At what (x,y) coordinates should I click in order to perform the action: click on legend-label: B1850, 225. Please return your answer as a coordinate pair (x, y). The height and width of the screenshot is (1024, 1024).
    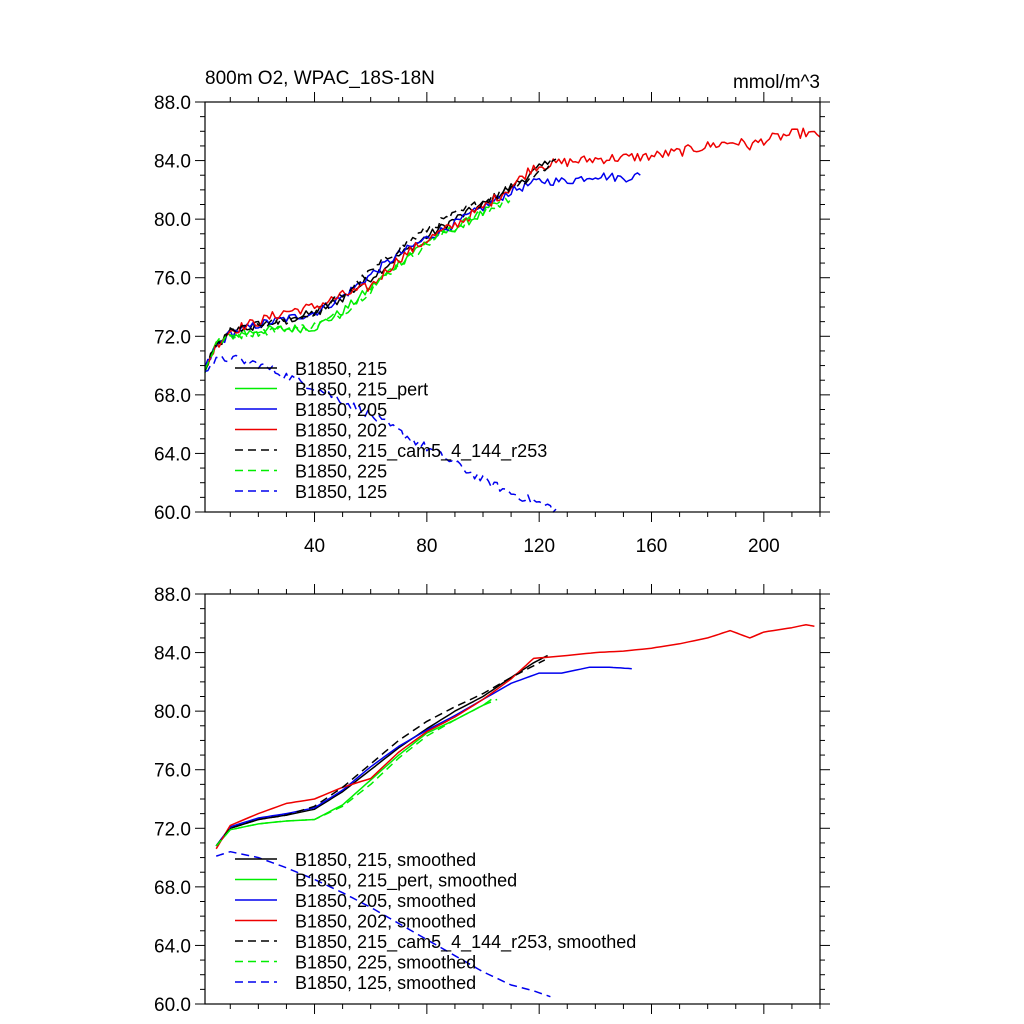
    Looking at the image, I should click on (341, 472).